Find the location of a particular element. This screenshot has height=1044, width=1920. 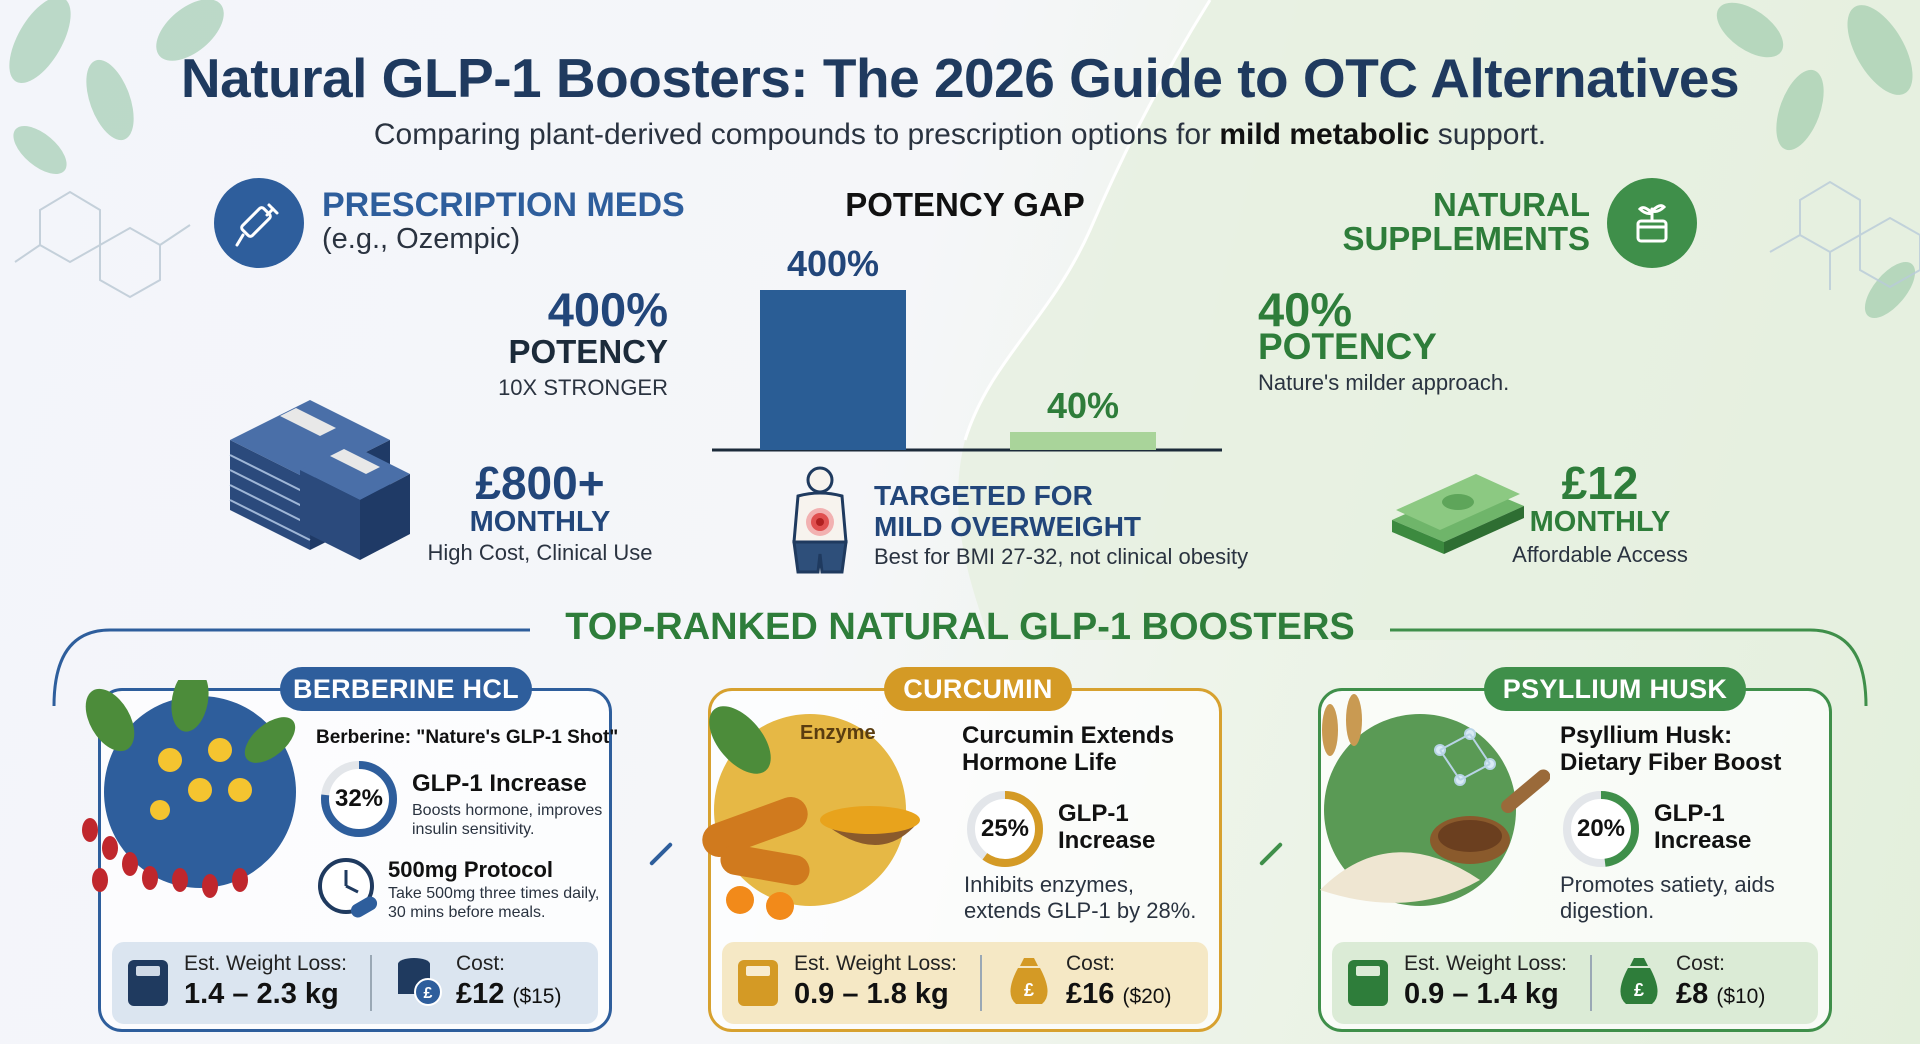

psyllium-percent-ring is located at coordinates (1601, 829).